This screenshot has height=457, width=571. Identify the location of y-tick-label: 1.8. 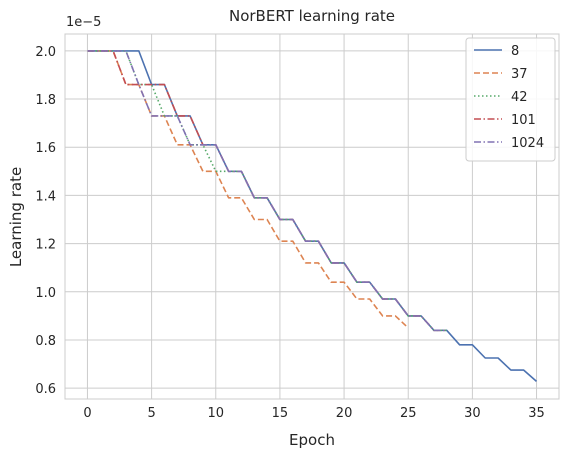
(45, 100).